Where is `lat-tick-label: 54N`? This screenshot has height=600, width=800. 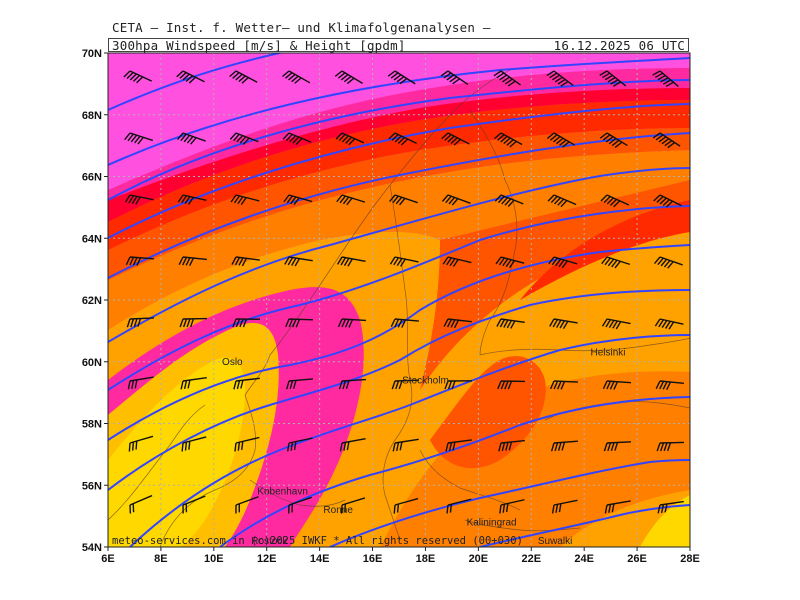
lat-tick-label: 54N is located at coordinates (92, 548).